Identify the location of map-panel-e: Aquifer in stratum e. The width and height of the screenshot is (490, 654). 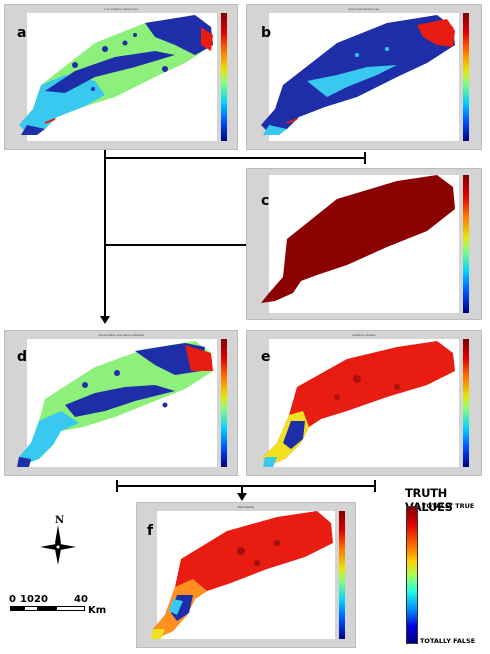
(364, 403).